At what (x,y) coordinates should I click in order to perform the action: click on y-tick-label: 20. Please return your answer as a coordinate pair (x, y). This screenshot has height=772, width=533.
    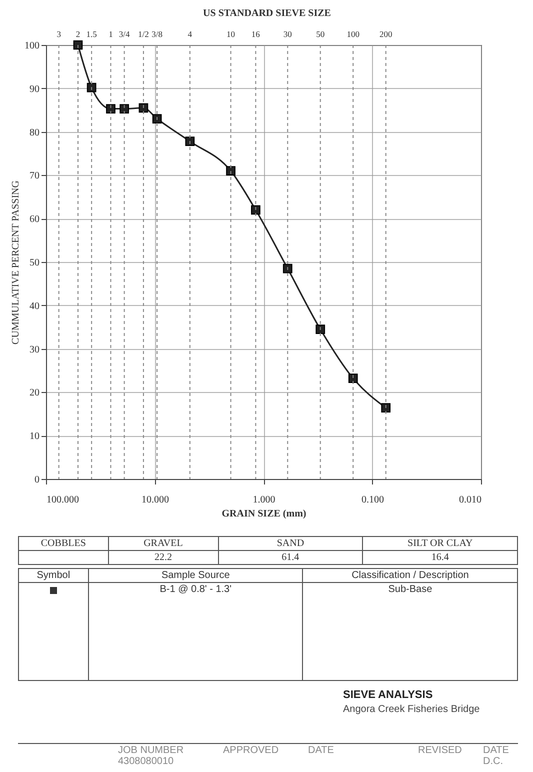
    Looking at the image, I should click on (35, 393).